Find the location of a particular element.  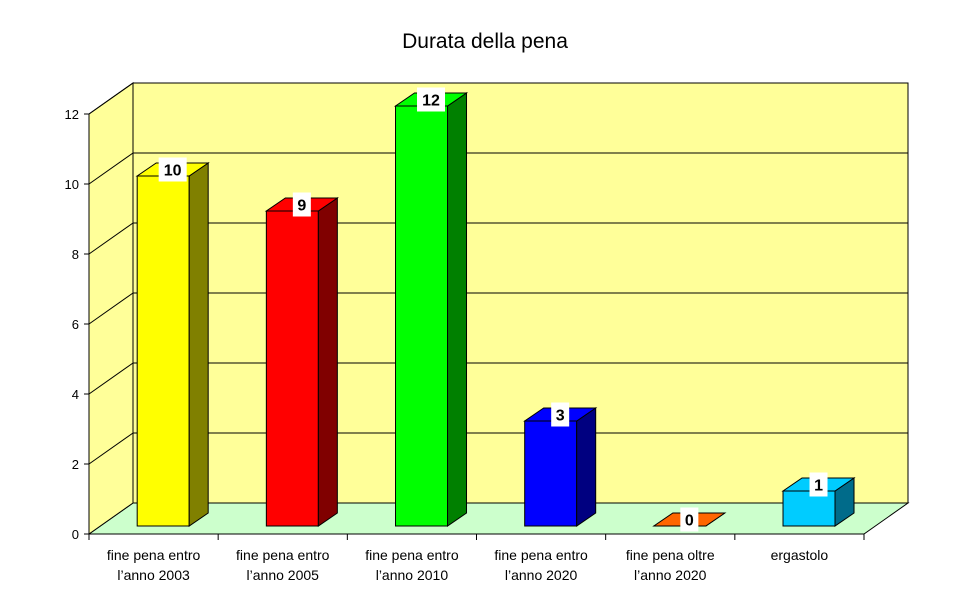

data-label: 10 is located at coordinates (172, 169).